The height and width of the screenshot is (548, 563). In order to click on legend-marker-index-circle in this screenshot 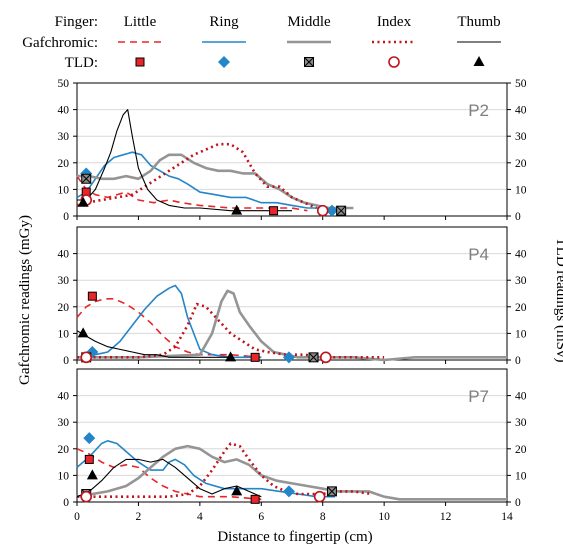, I will do `click(394, 62)`.